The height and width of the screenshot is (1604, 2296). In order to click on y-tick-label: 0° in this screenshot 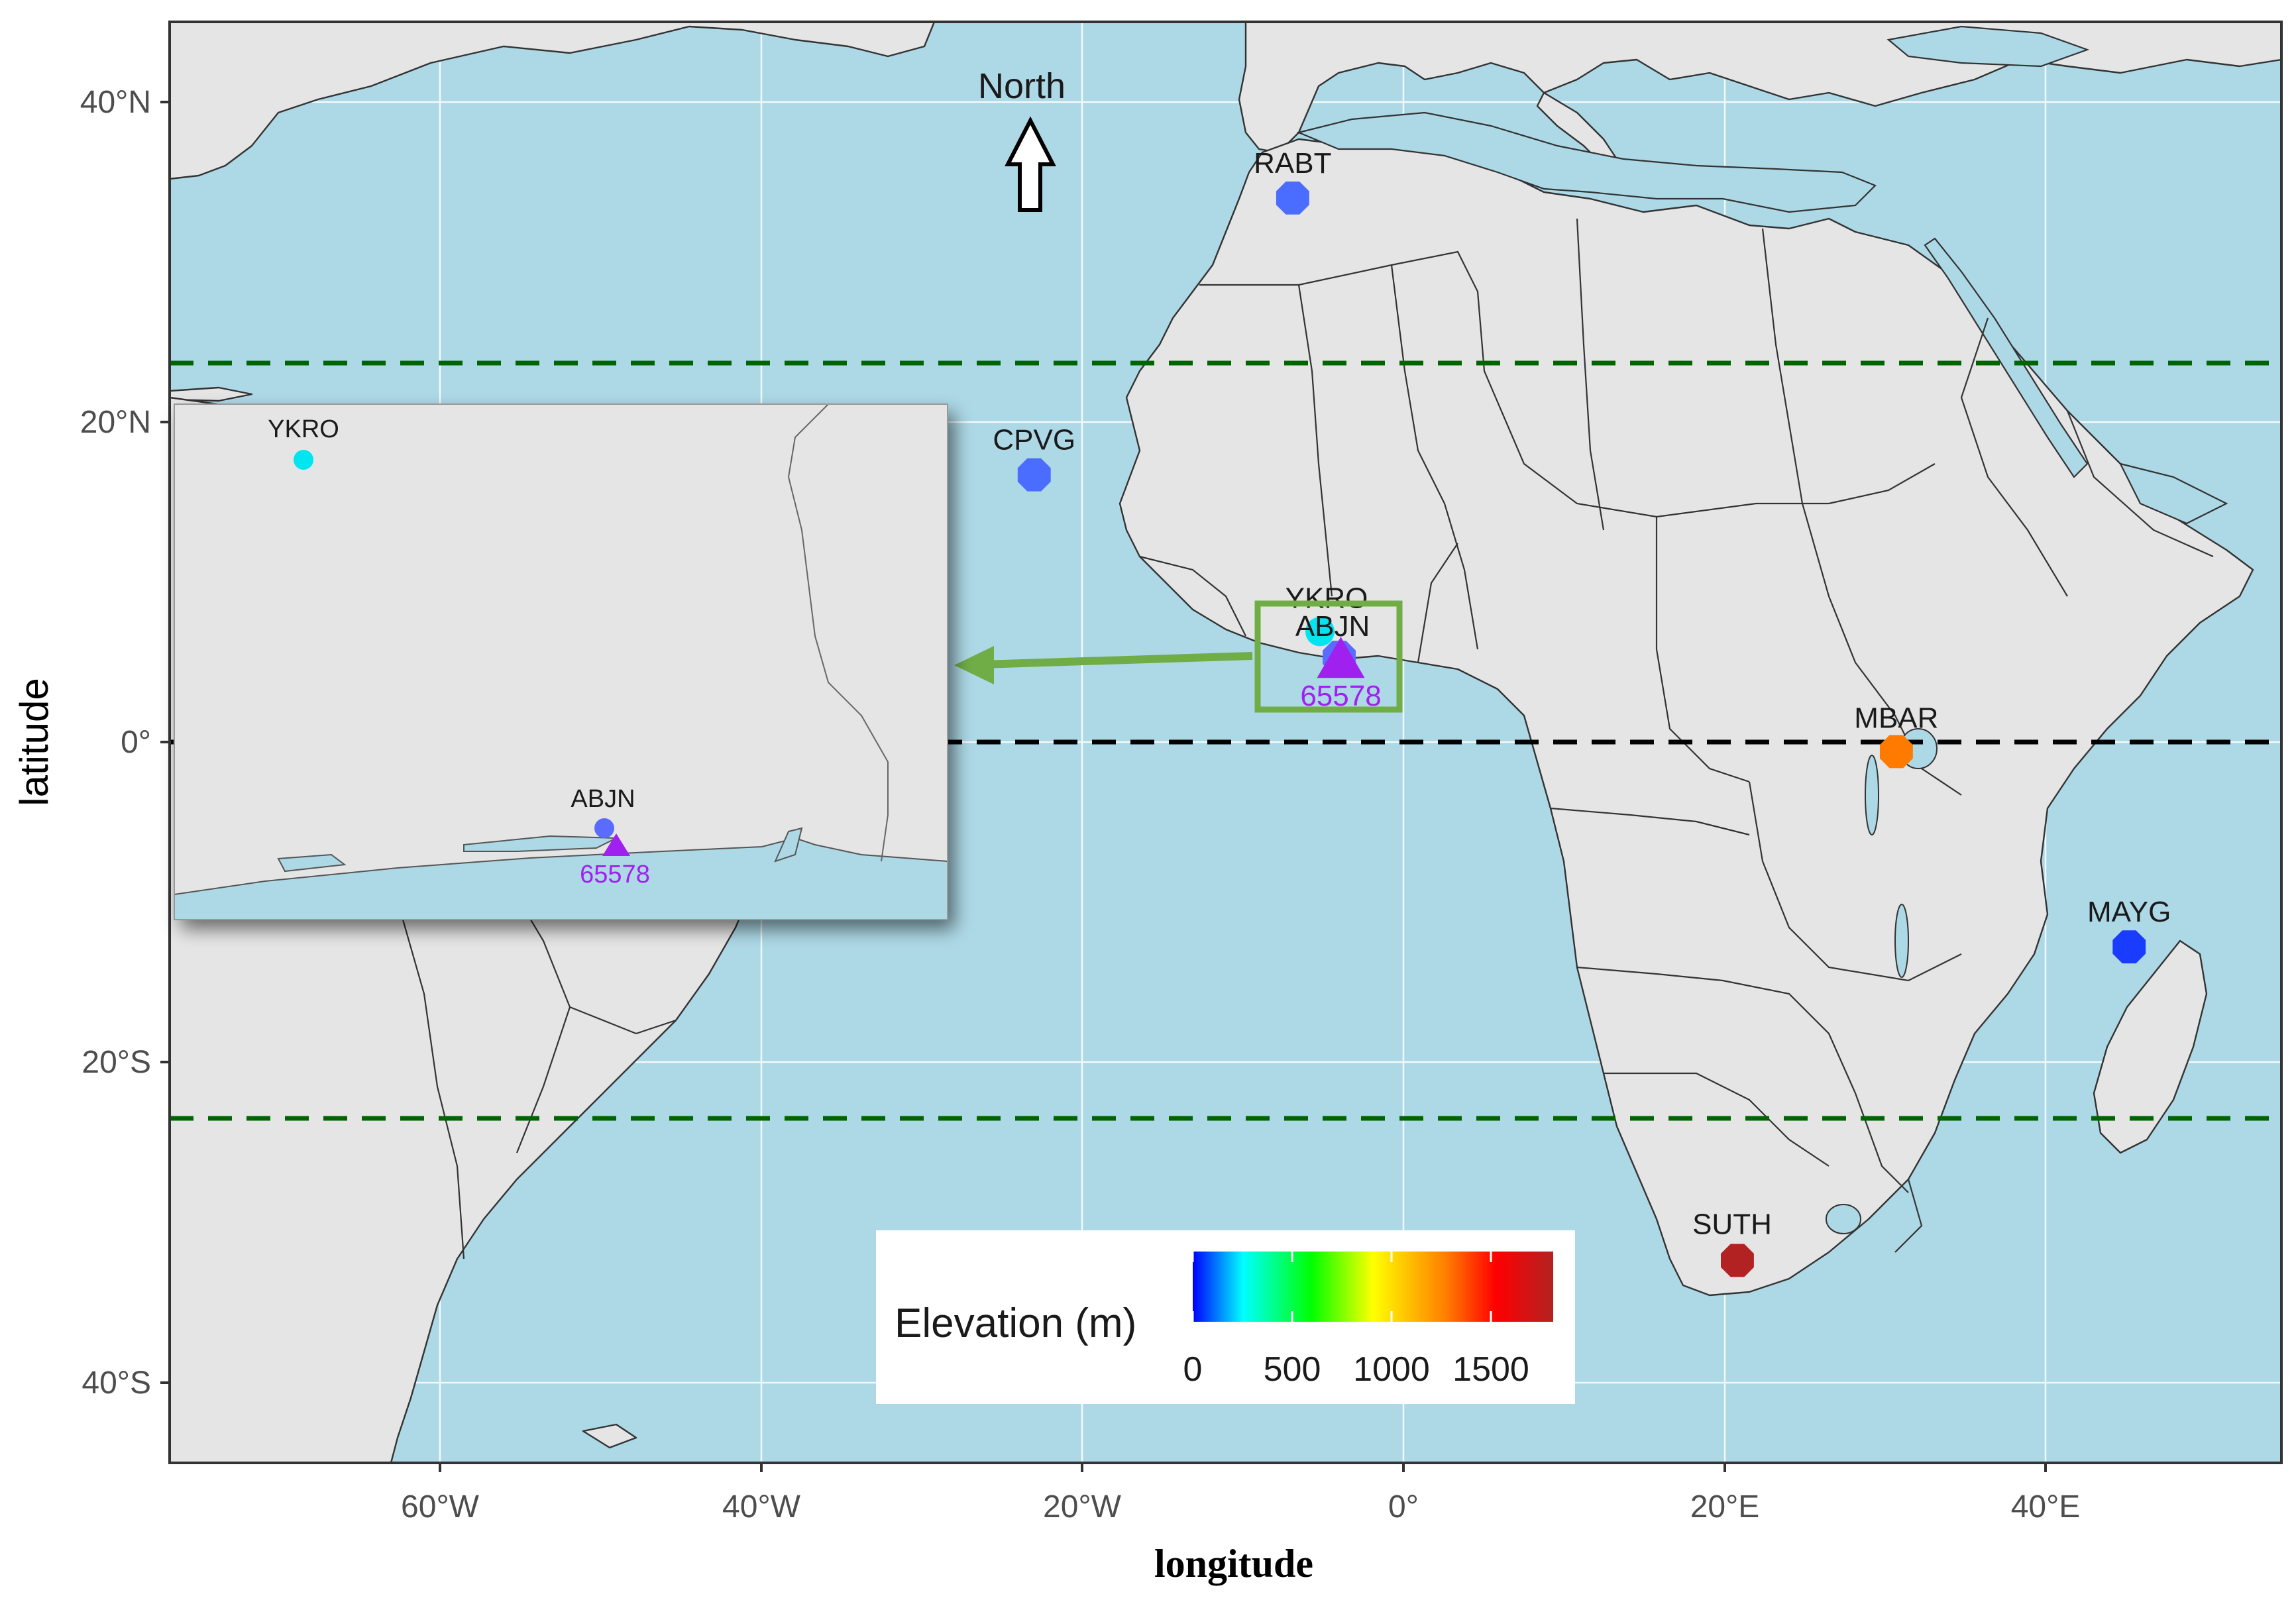, I will do `click(136, 742)`.